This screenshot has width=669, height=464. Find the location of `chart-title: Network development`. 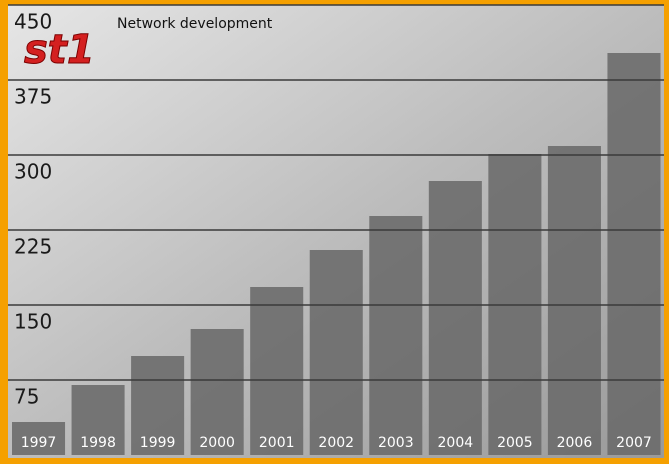

chart-title: Network development is located at coordinates (195, 24).